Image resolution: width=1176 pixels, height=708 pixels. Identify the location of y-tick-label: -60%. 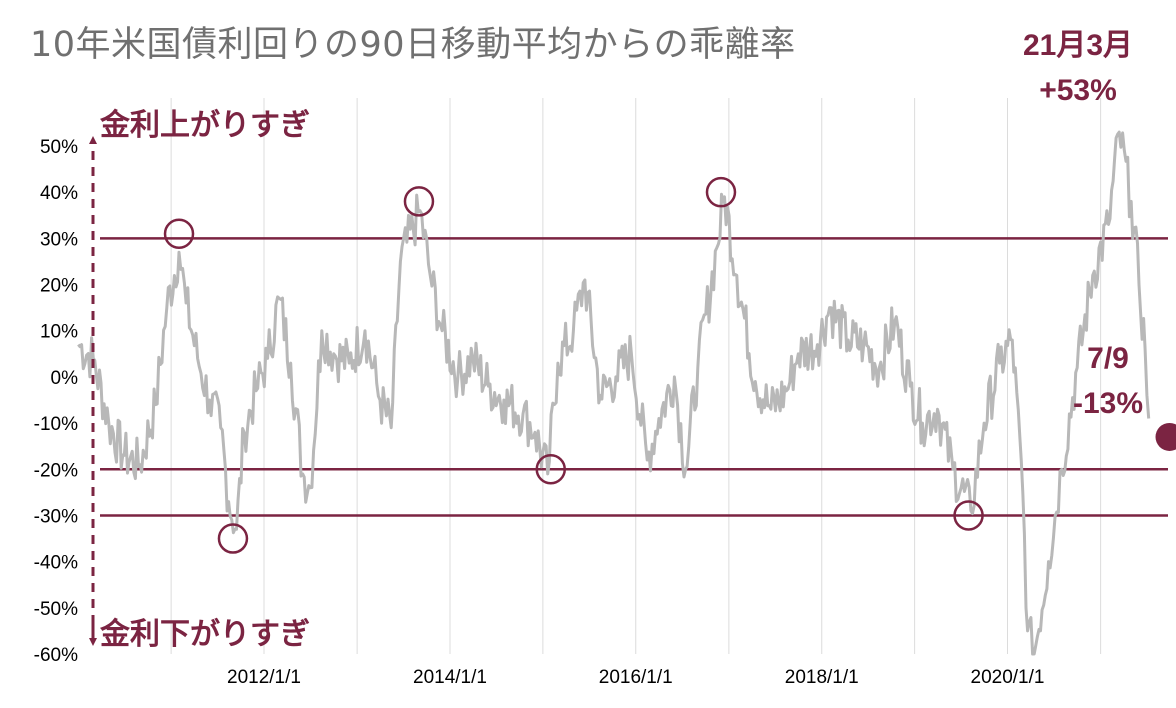
(56, 655).